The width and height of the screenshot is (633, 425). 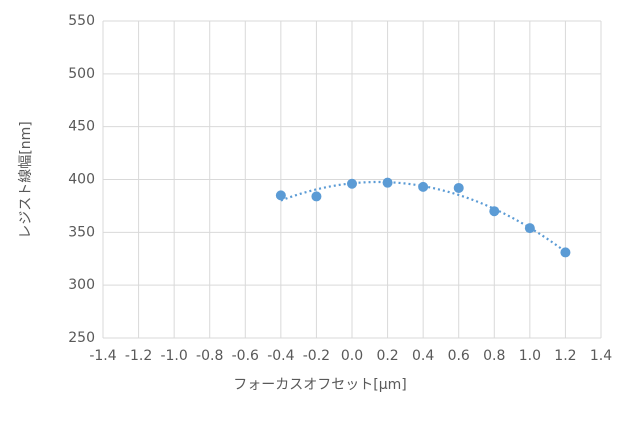 I want to click on y-tick-label: 400, so click(x=81, y=180).